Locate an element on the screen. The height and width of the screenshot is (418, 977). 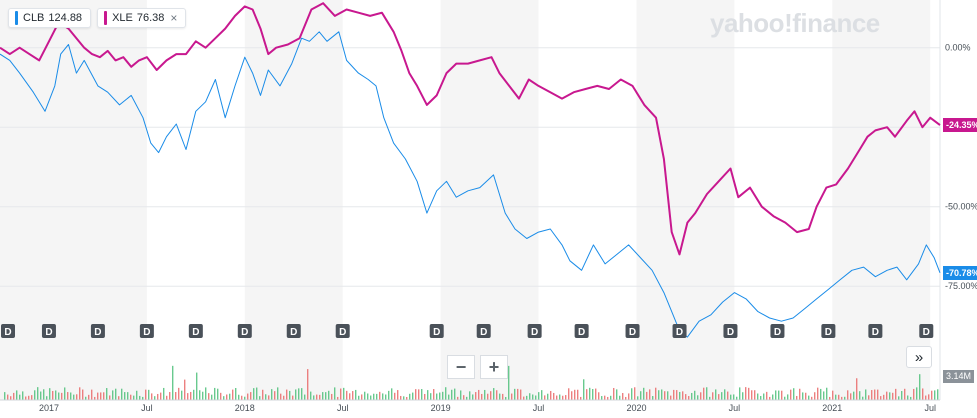
x-tick-label: Jul is located at coordinates (930, 408).